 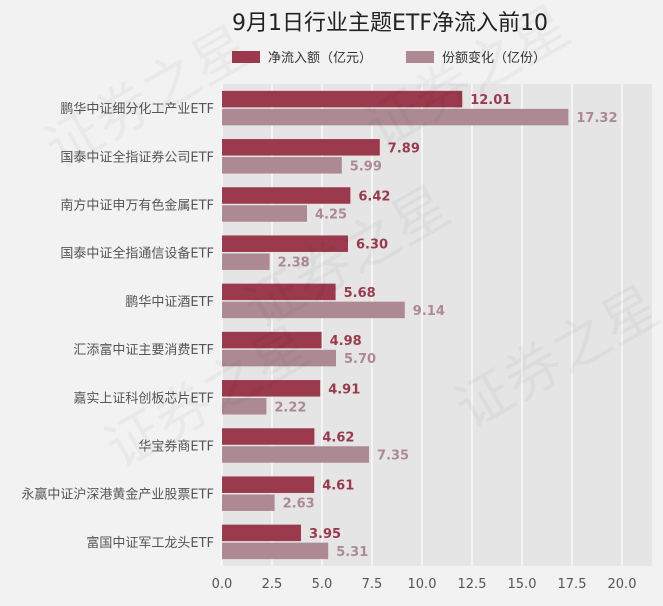 What do you see at coordinates (117, 495) in the screenshot?
I see `category-label: 永赢中证沪深港黄金产业股票ETF` at bounding box center [117, 495].